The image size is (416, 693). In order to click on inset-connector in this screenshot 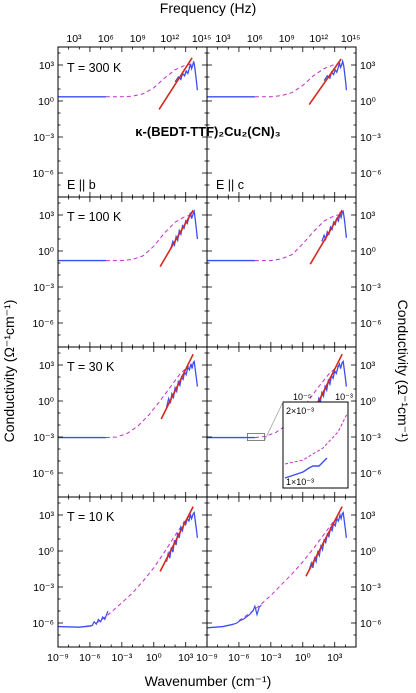, I will do `click(274, 421)`.